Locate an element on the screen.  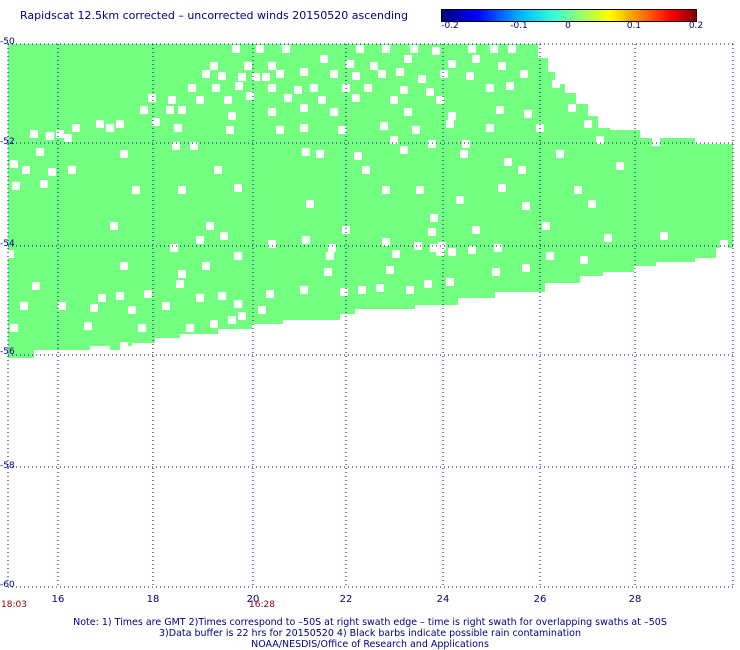
swath-time-2: 16:28 is located at coordinates (262, 605).